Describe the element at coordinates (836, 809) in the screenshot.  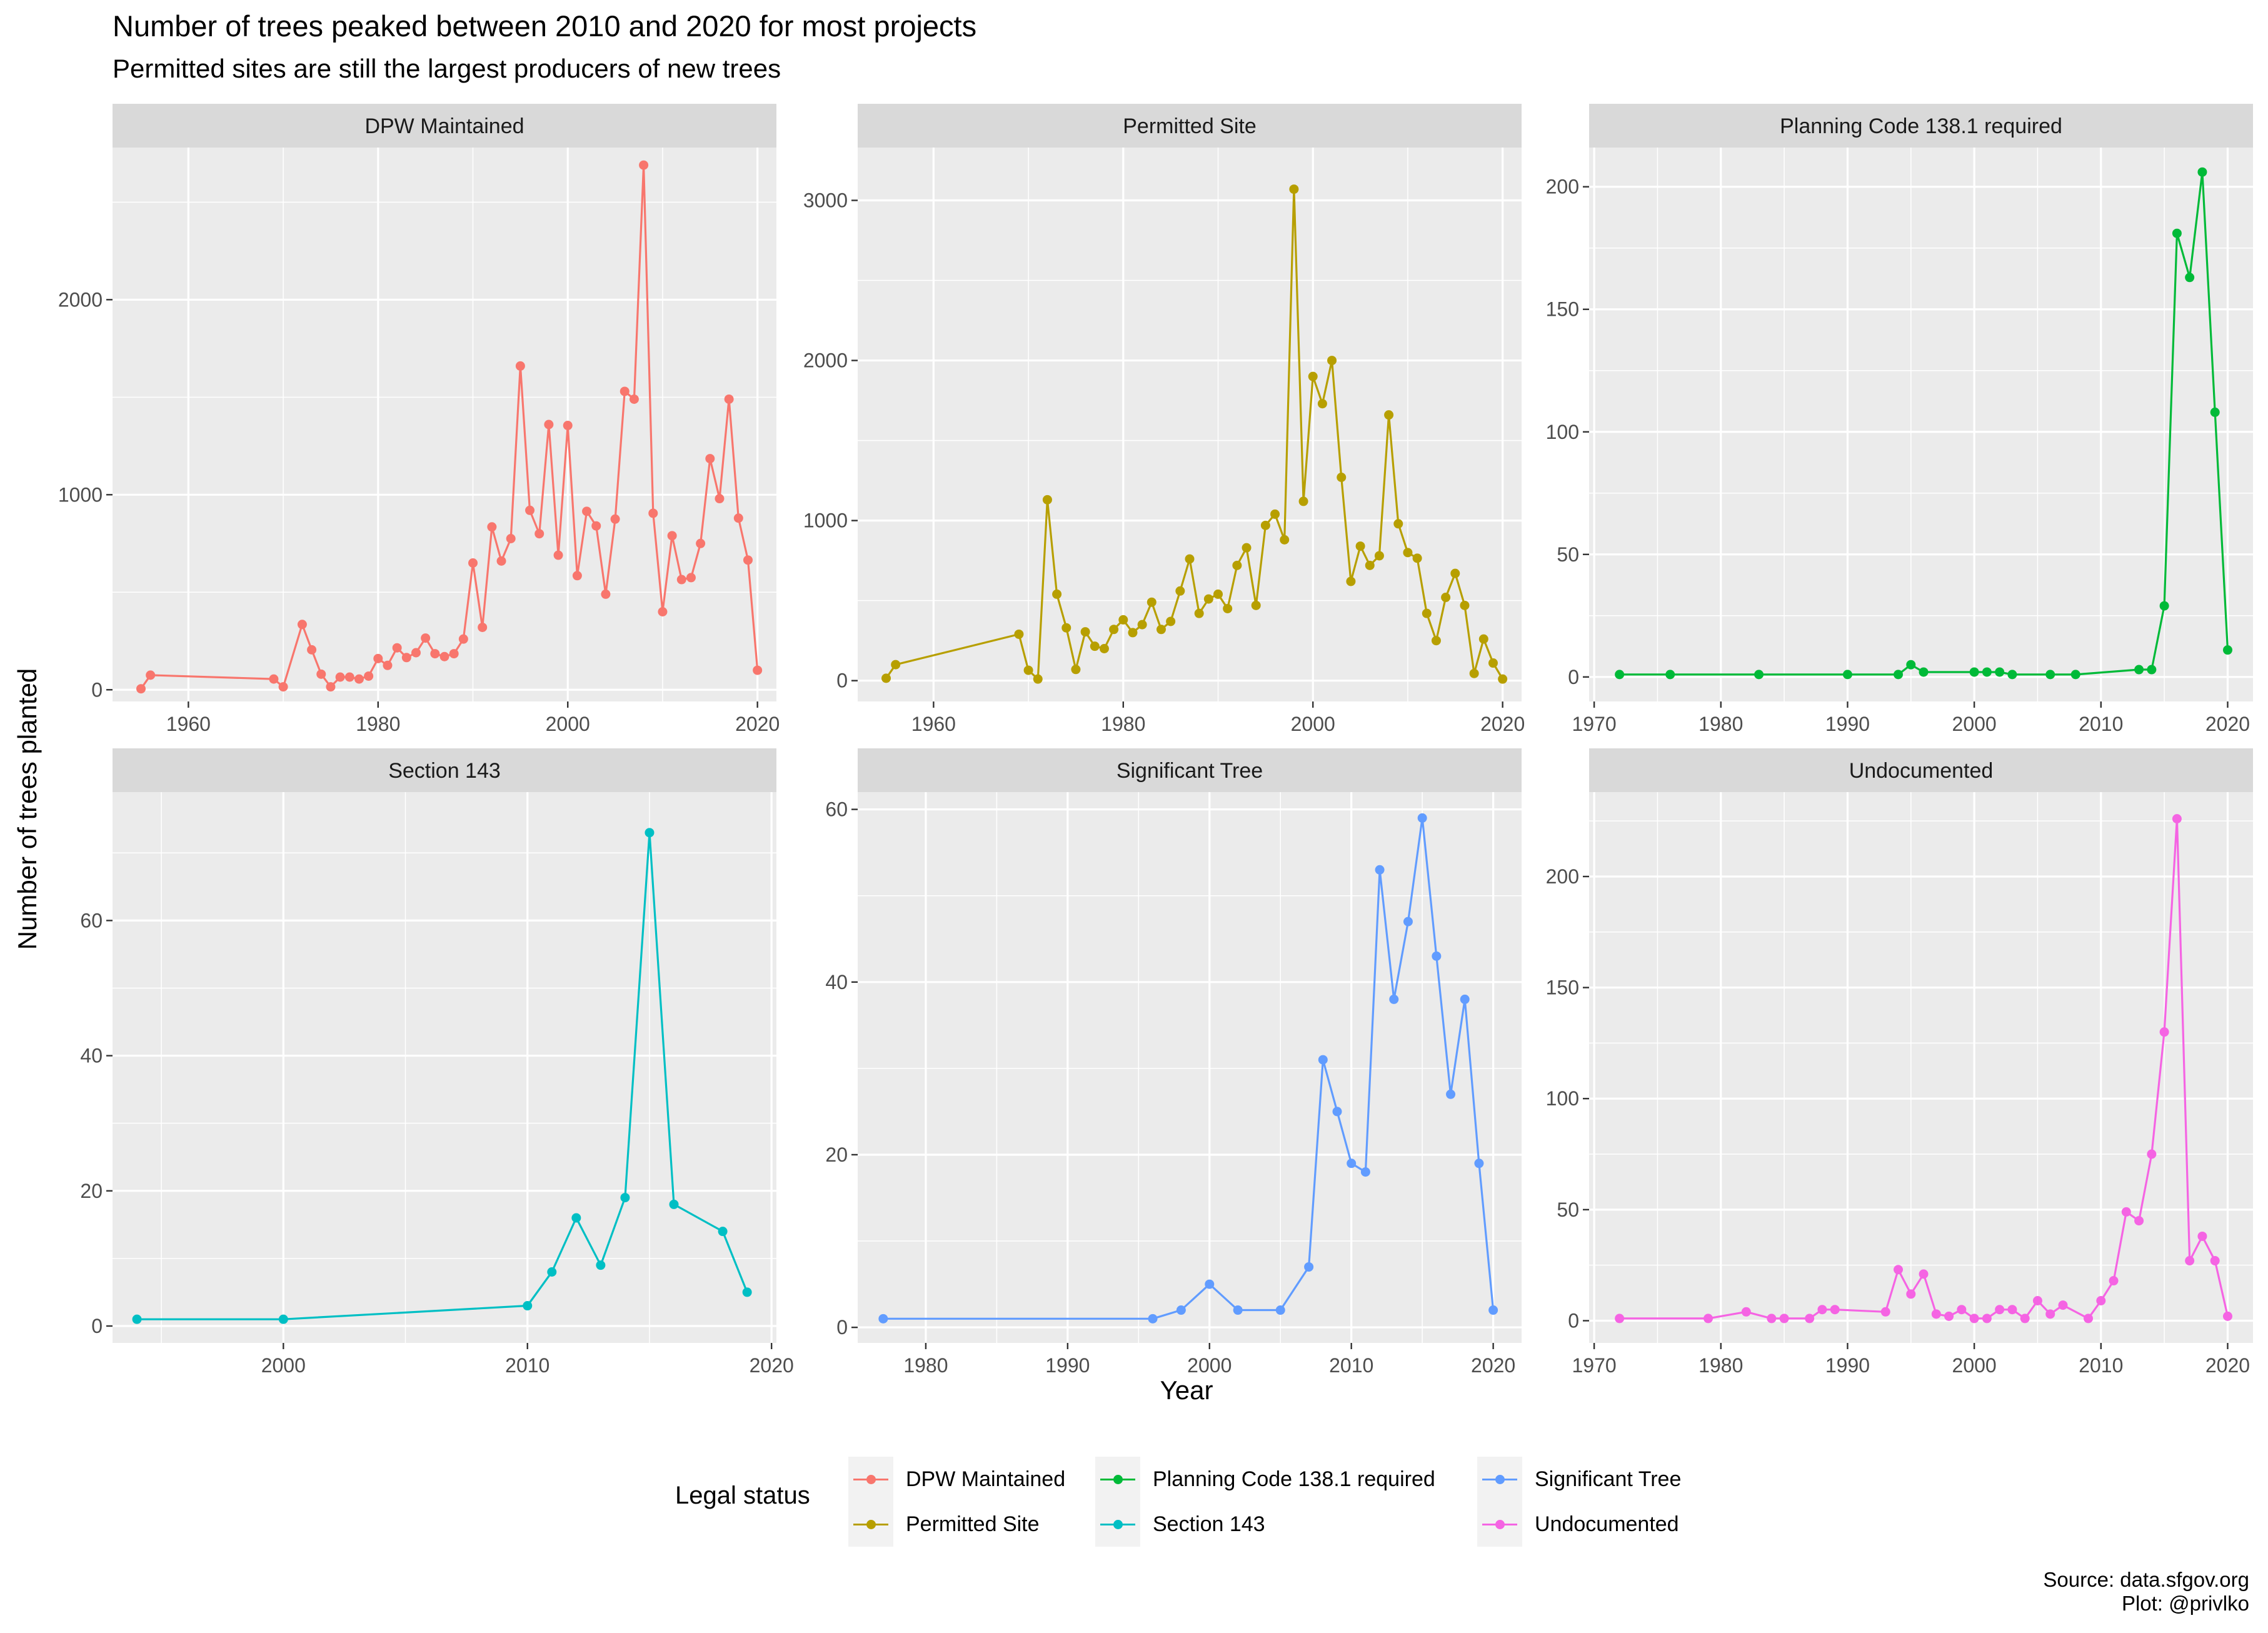
I see `y-tick-label: 60` at that location.